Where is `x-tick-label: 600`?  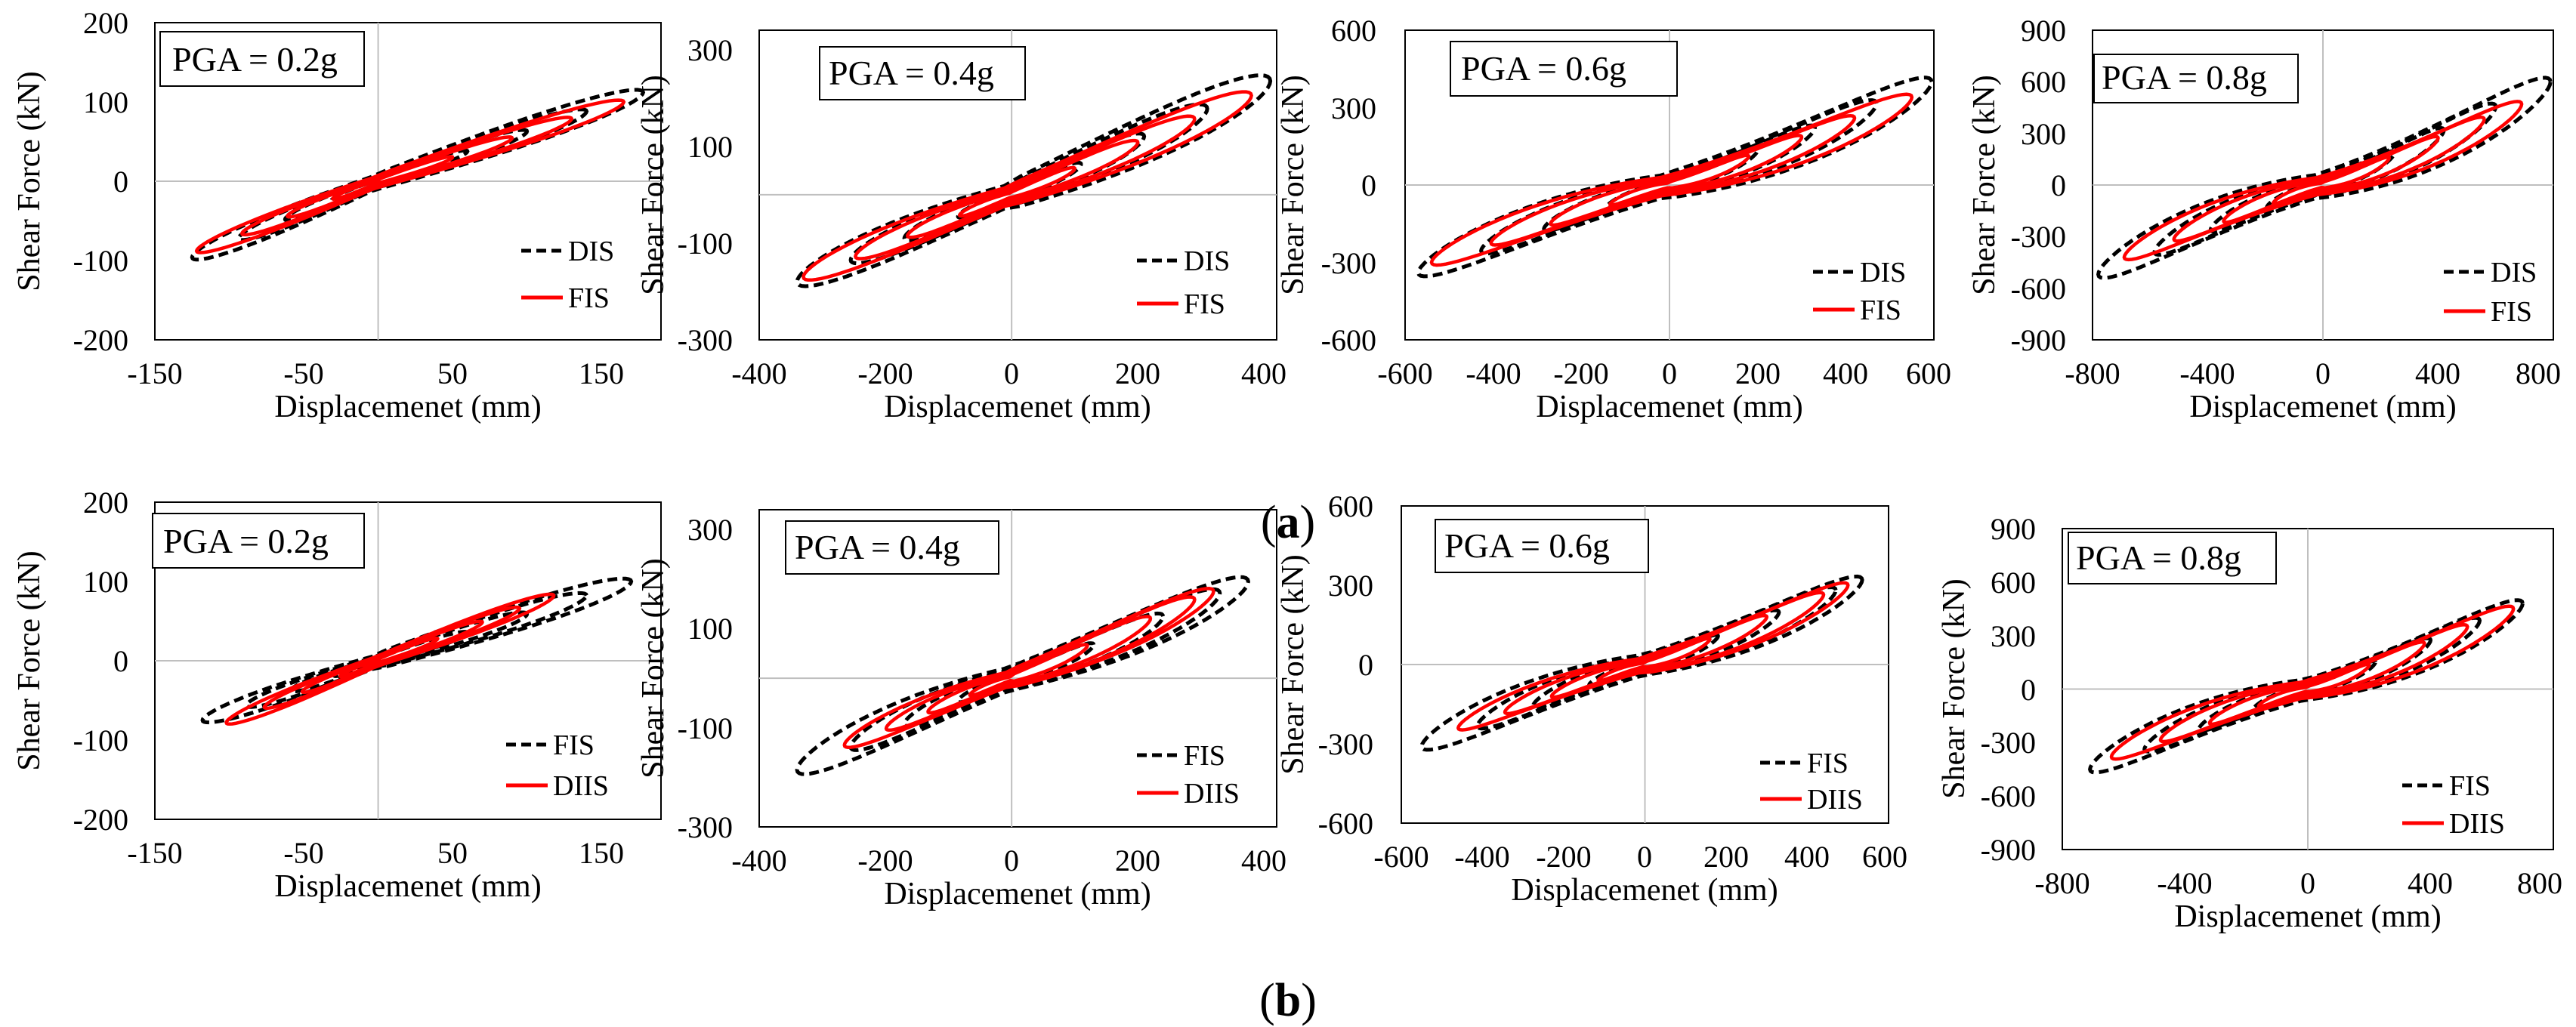
x-tick-label: 600 is located at coordinates (1928, 373).